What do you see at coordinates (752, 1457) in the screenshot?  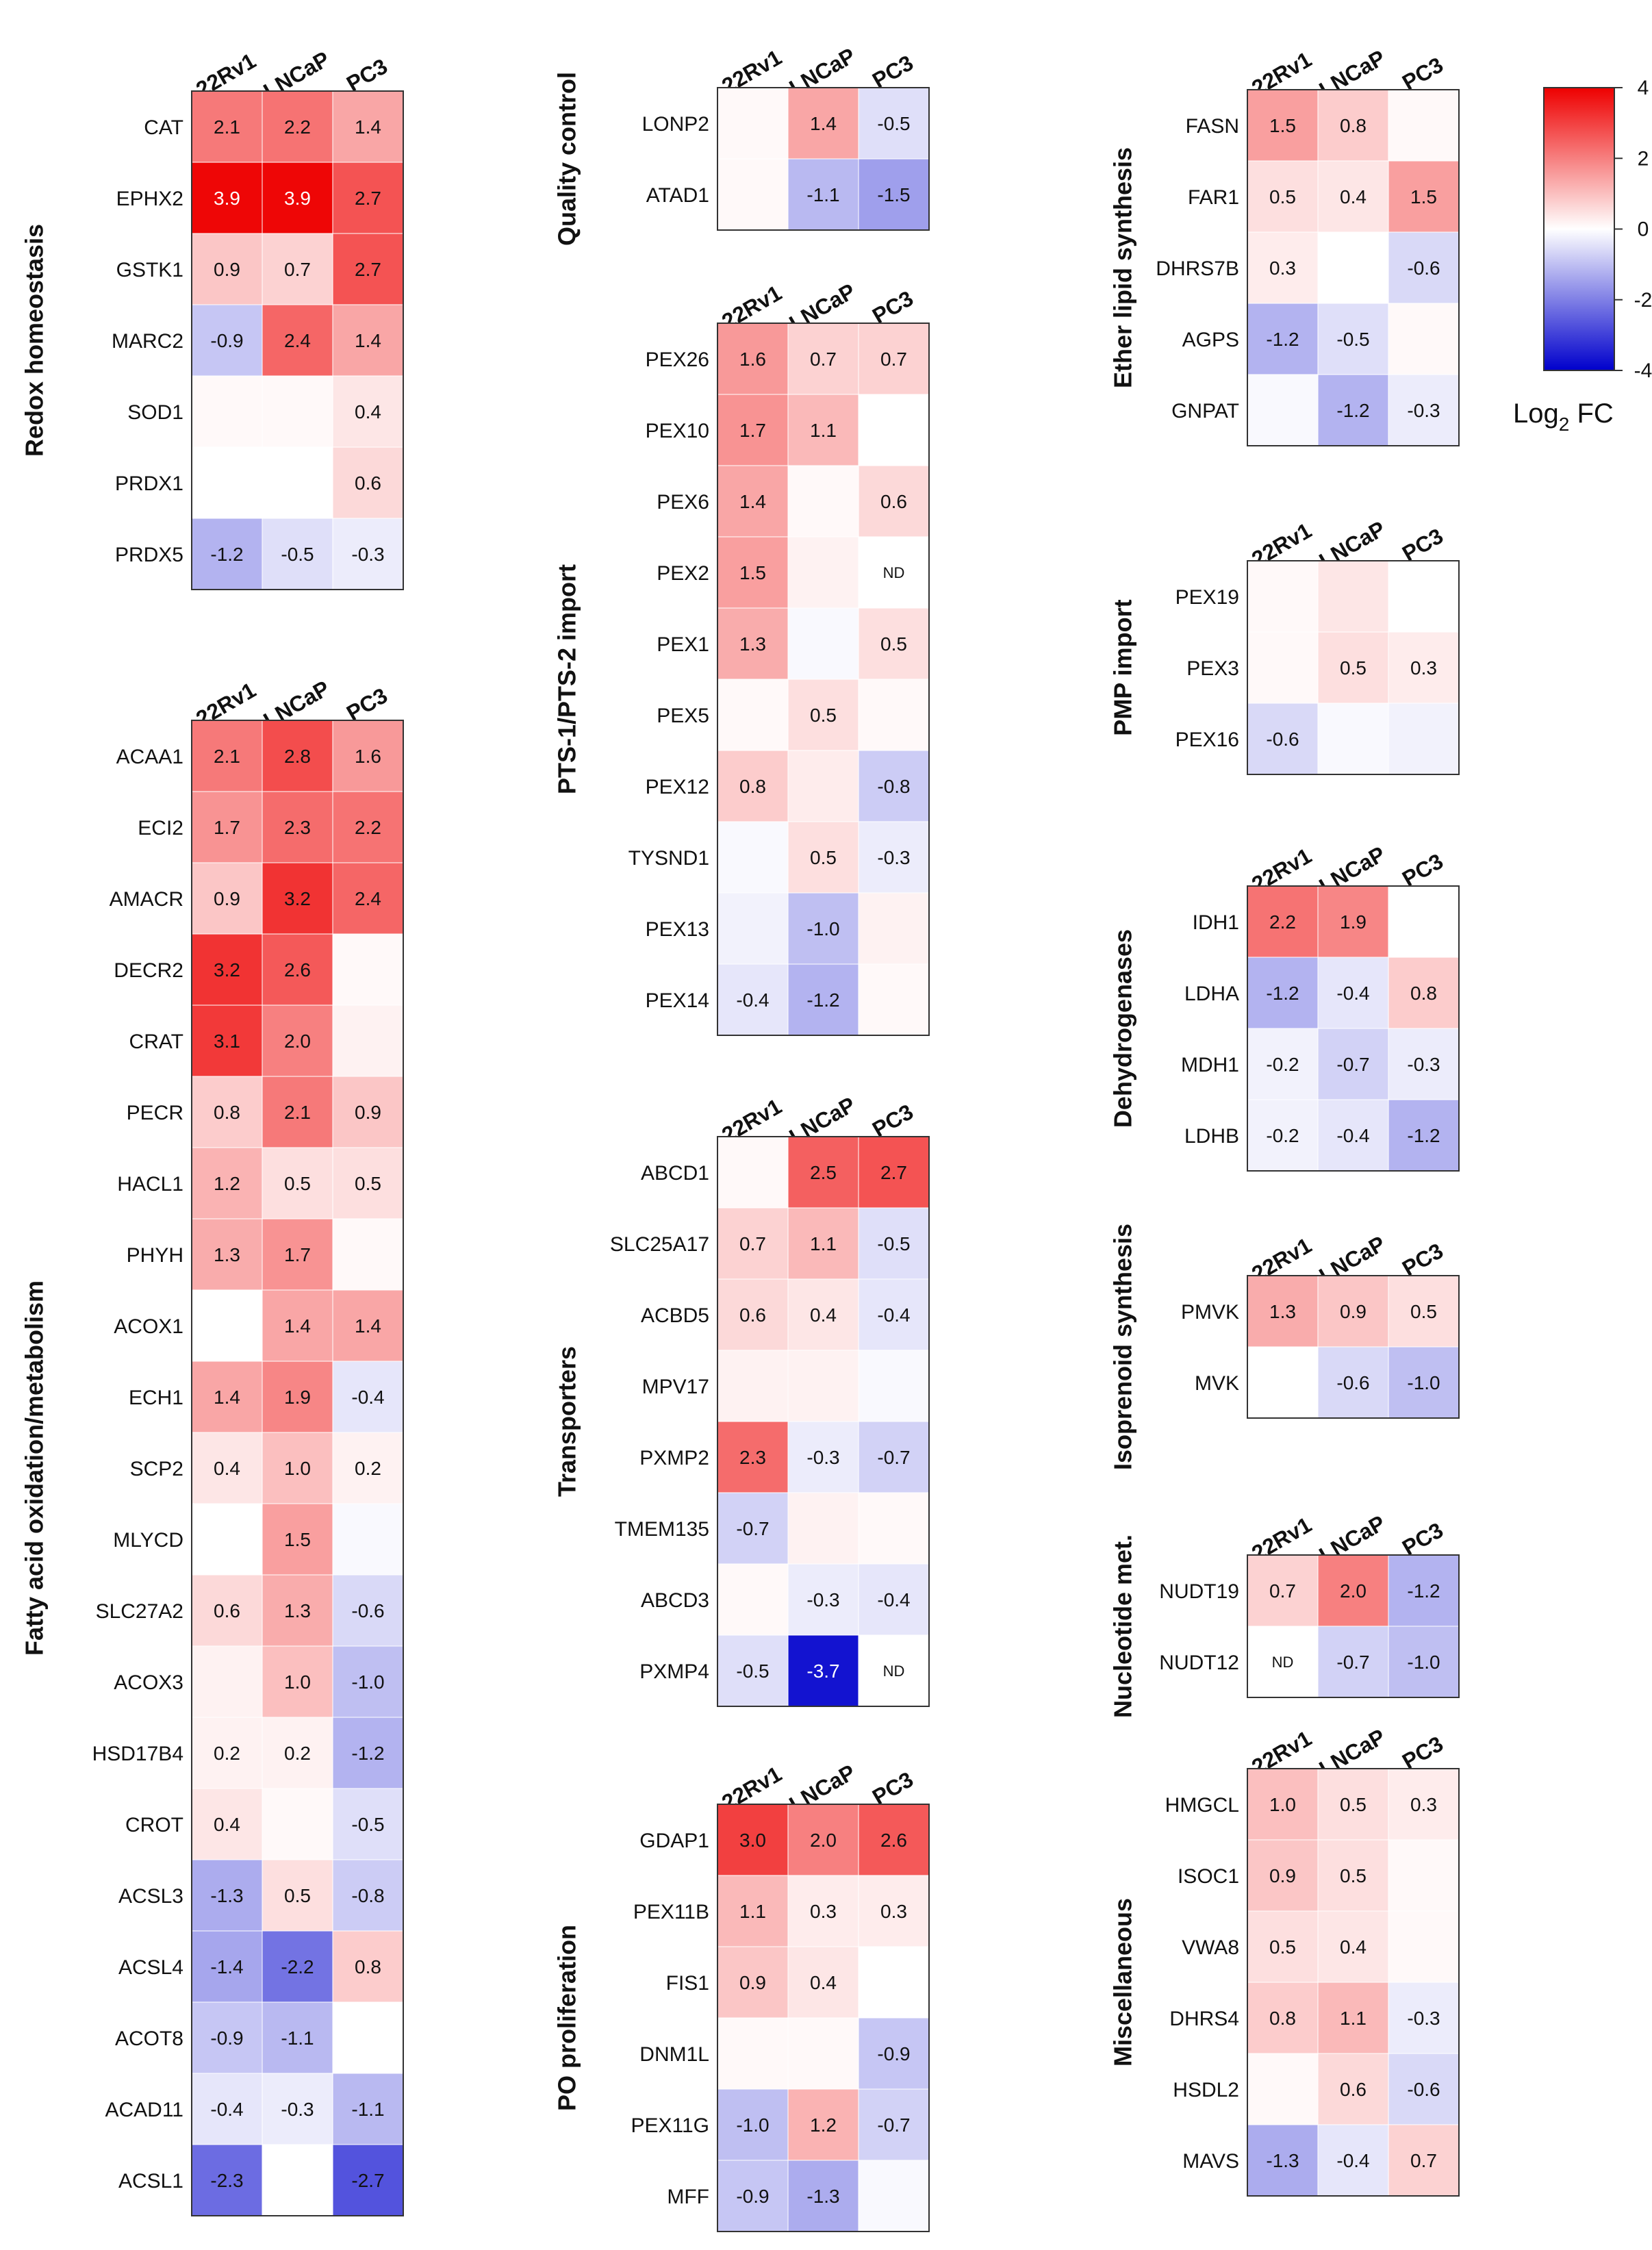 I see `cell-value-label: 2.3` at bounding box center [752, 1457].